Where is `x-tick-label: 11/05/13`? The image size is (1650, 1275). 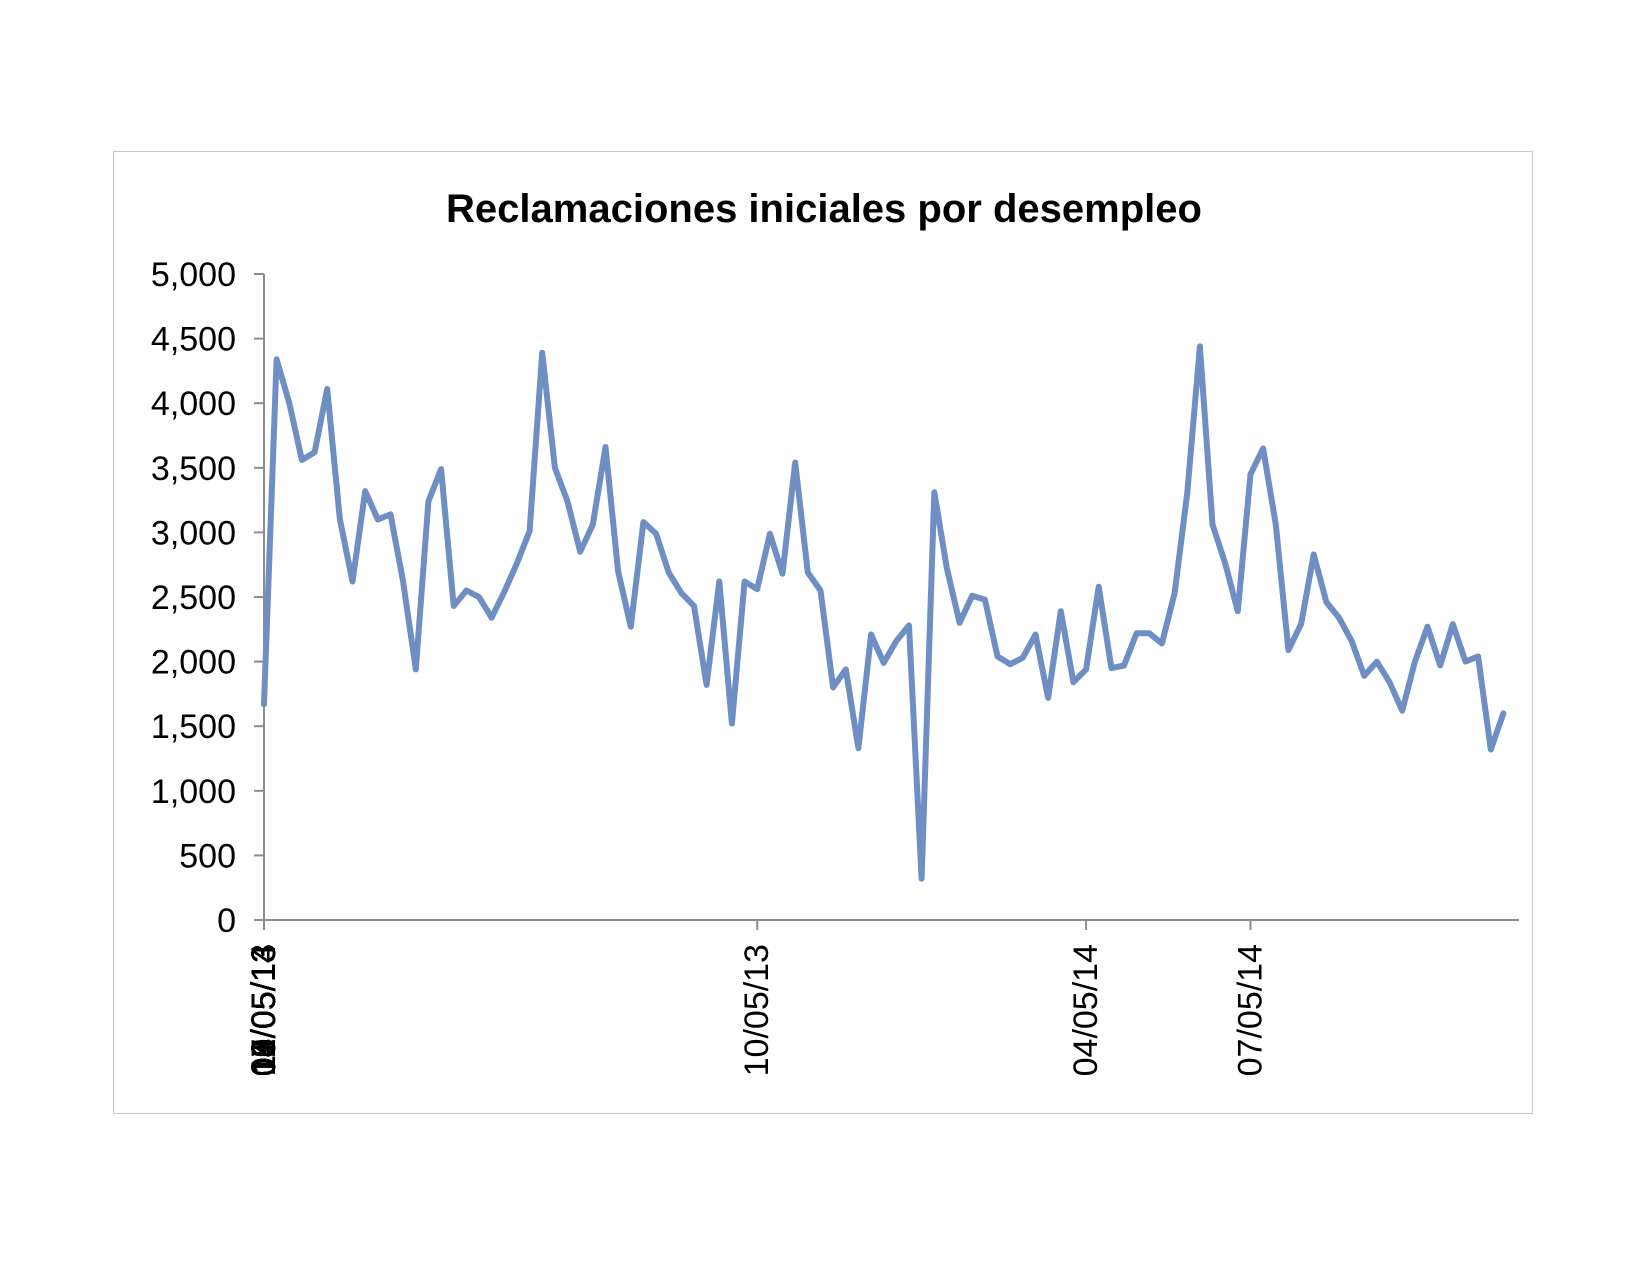
x-tick-label: 11/05/13 is located at coordinates (264, 1009).